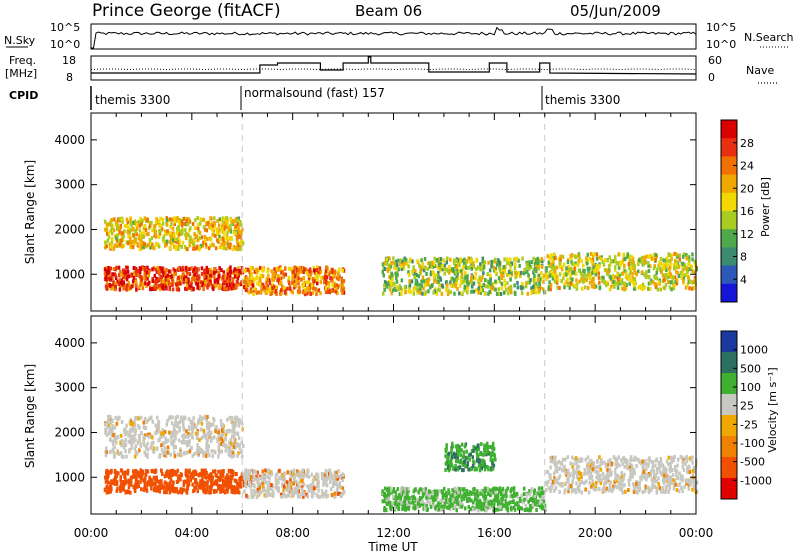  What do you see at coordinates (21, 73) in the screenshot?
I see `freq-unit: [MHz]` at bounding box center [21, 73].